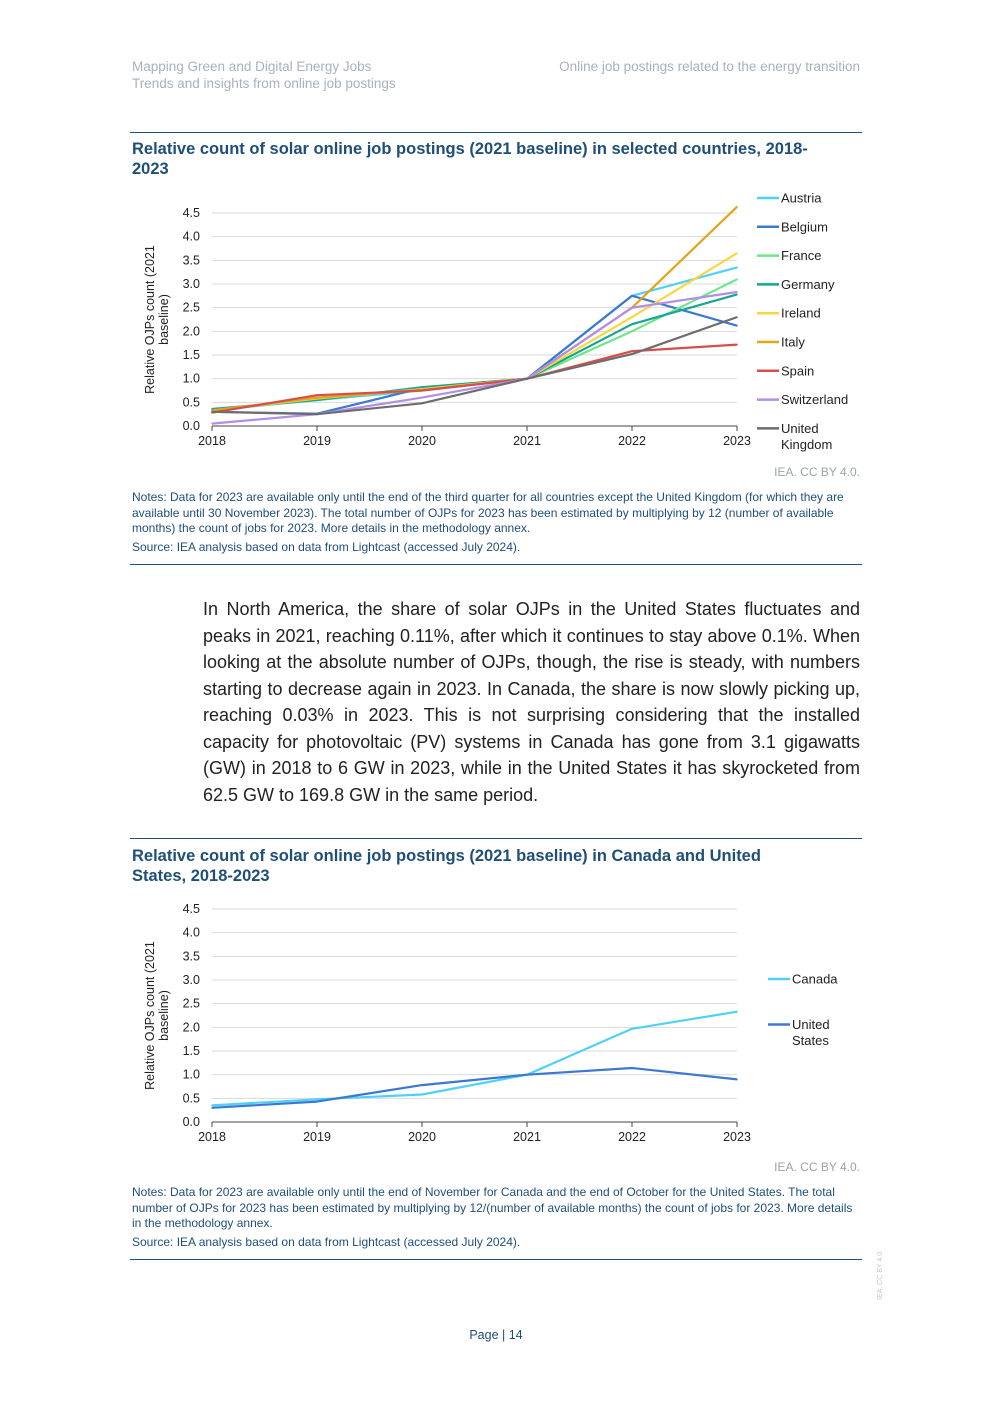  I want to click on y-tick-label: 2.0, so click(191, 1027).